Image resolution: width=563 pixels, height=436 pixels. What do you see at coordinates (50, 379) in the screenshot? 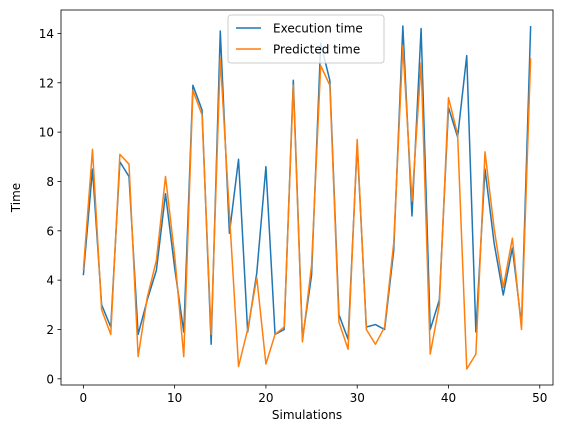
I see `y-tick-label: 0` at bounding box center [50, 379].